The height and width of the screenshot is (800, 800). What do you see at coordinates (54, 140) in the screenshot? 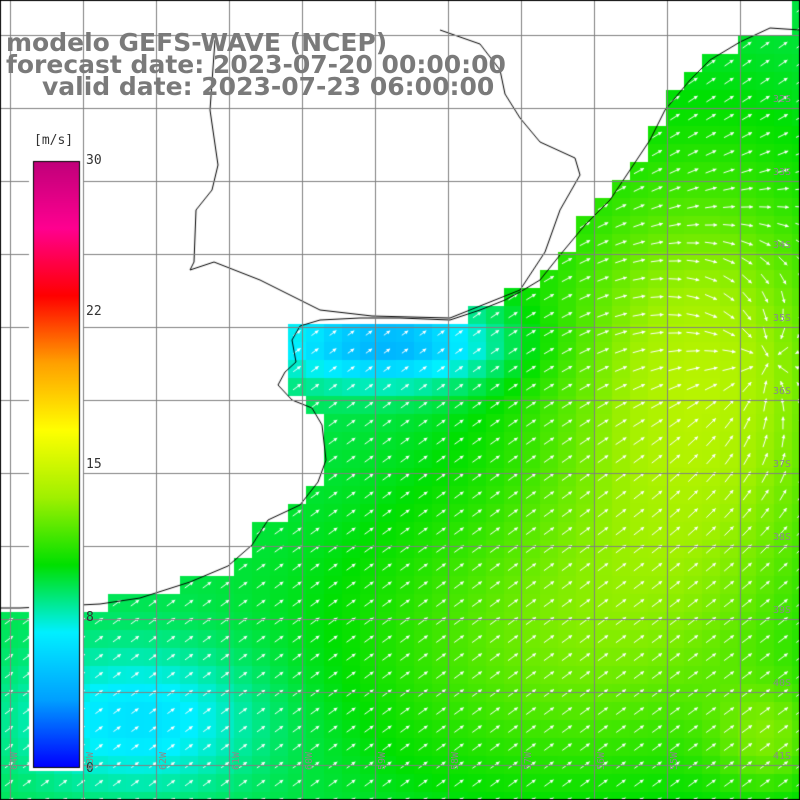
I see `colorbar-unit: [m/s]` at bounding box center [54, 140].